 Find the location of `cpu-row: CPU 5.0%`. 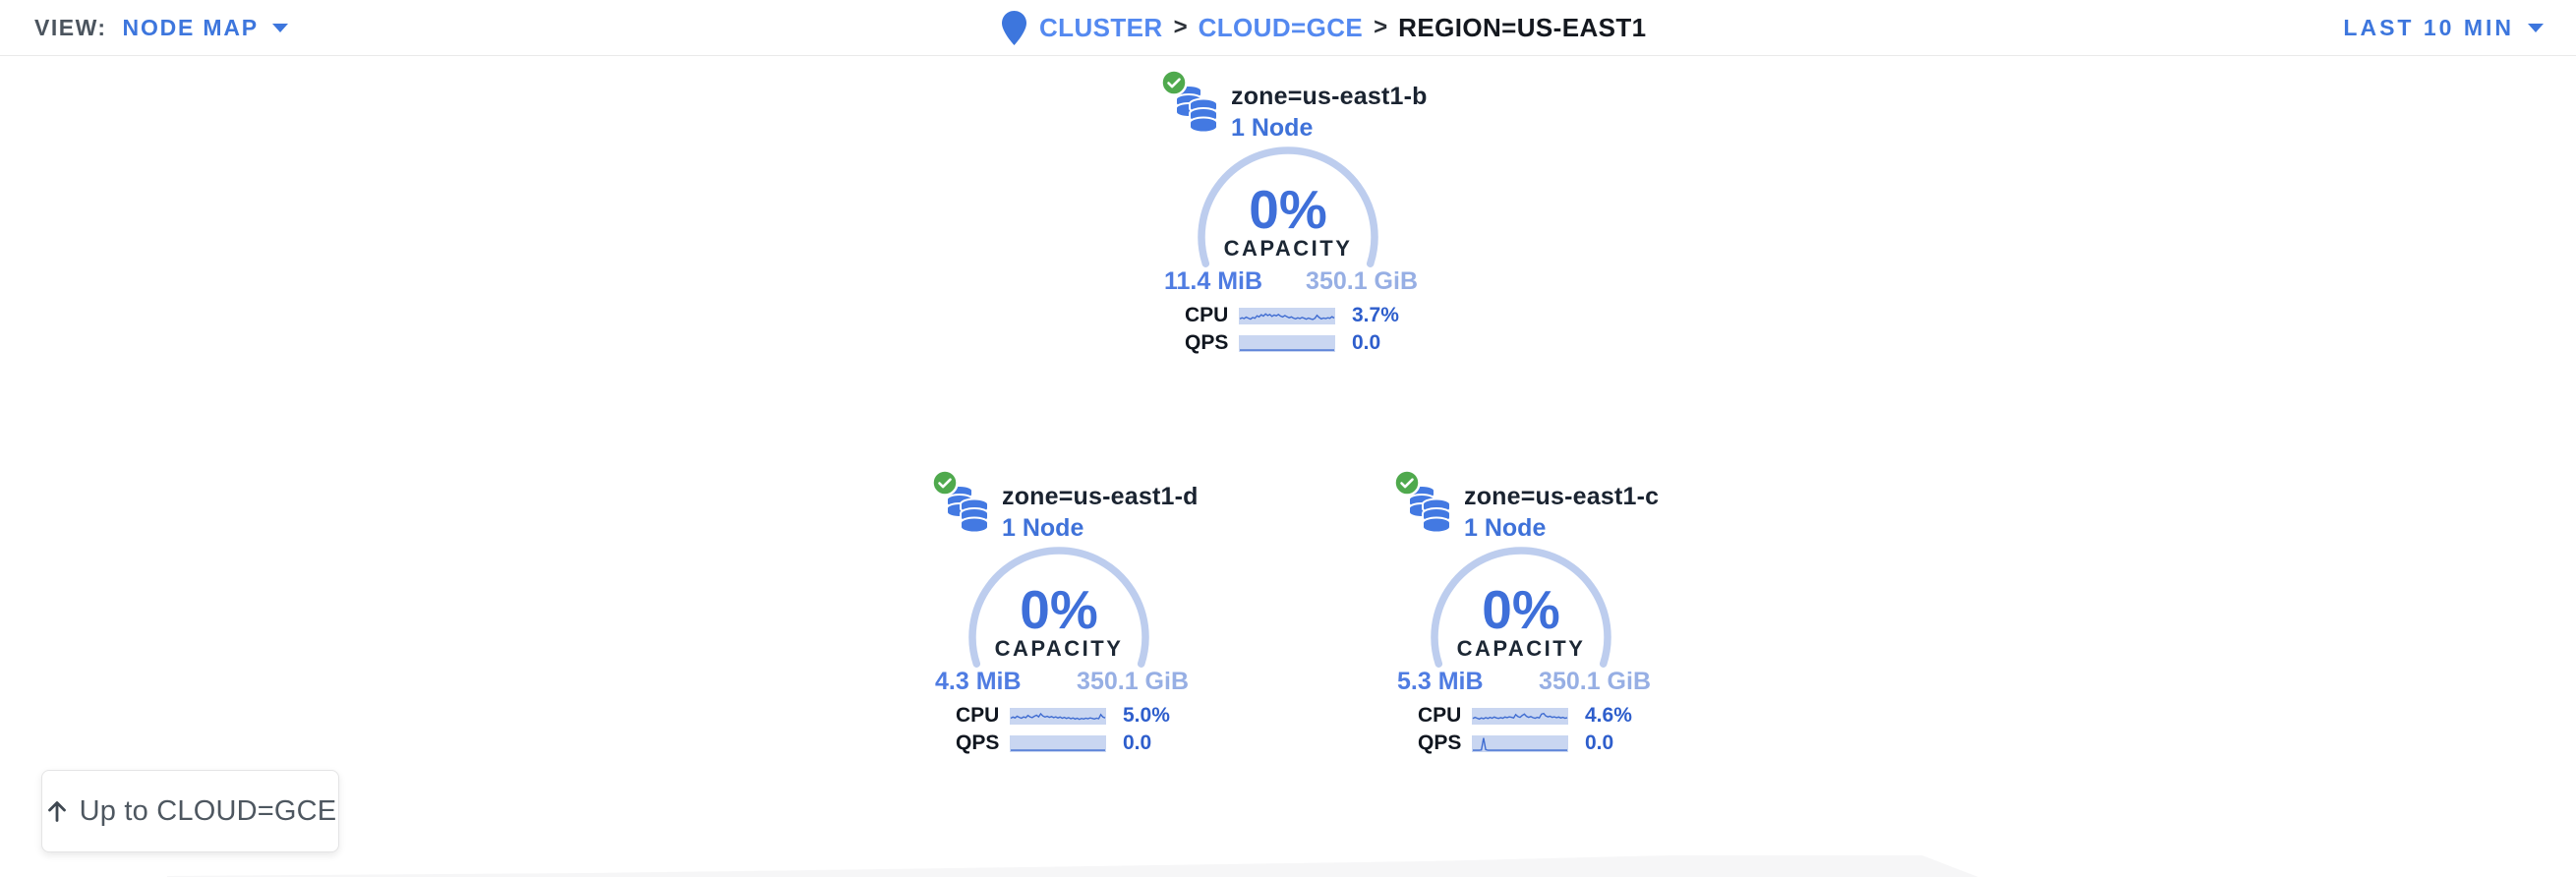

cpu-row: CPU 5.0% is located at coordinates (1063, 715).